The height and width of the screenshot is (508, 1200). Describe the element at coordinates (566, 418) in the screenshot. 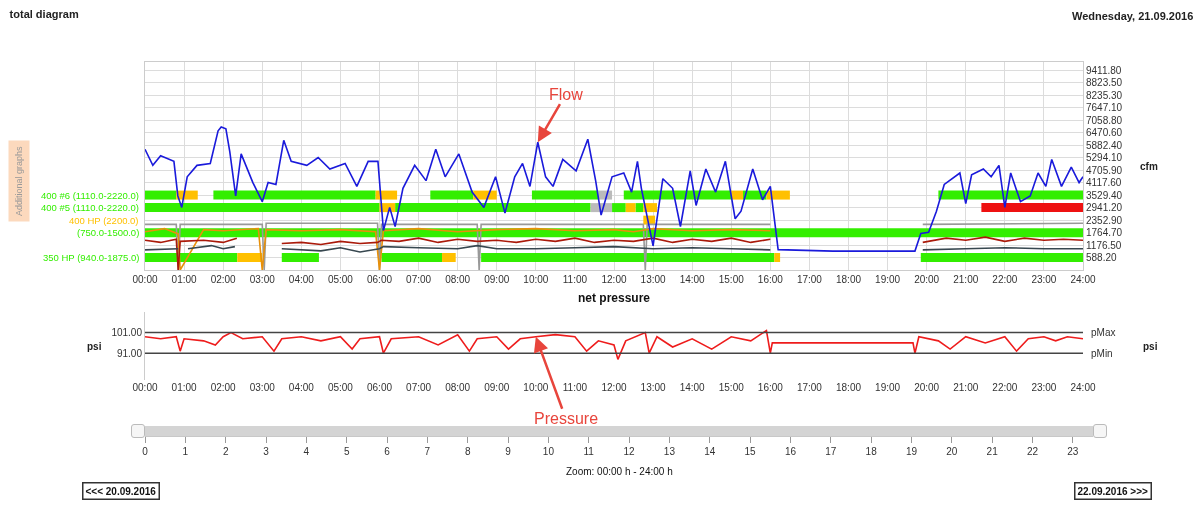

I see `annotation: Pressure` at that location.